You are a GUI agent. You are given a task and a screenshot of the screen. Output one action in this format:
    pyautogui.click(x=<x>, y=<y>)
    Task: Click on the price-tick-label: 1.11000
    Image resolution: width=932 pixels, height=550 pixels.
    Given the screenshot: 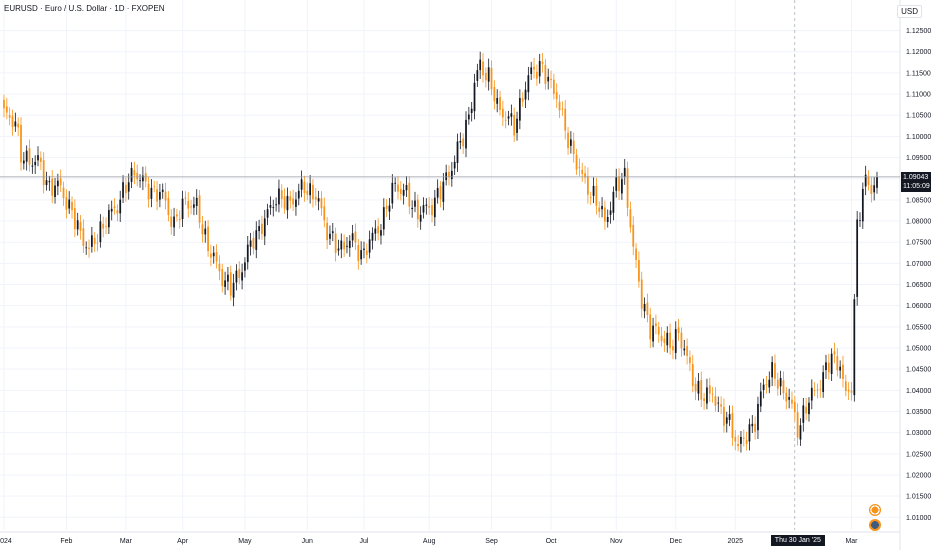 What is the action you would take?
    pyautogui.click(x=918, y=95)
    